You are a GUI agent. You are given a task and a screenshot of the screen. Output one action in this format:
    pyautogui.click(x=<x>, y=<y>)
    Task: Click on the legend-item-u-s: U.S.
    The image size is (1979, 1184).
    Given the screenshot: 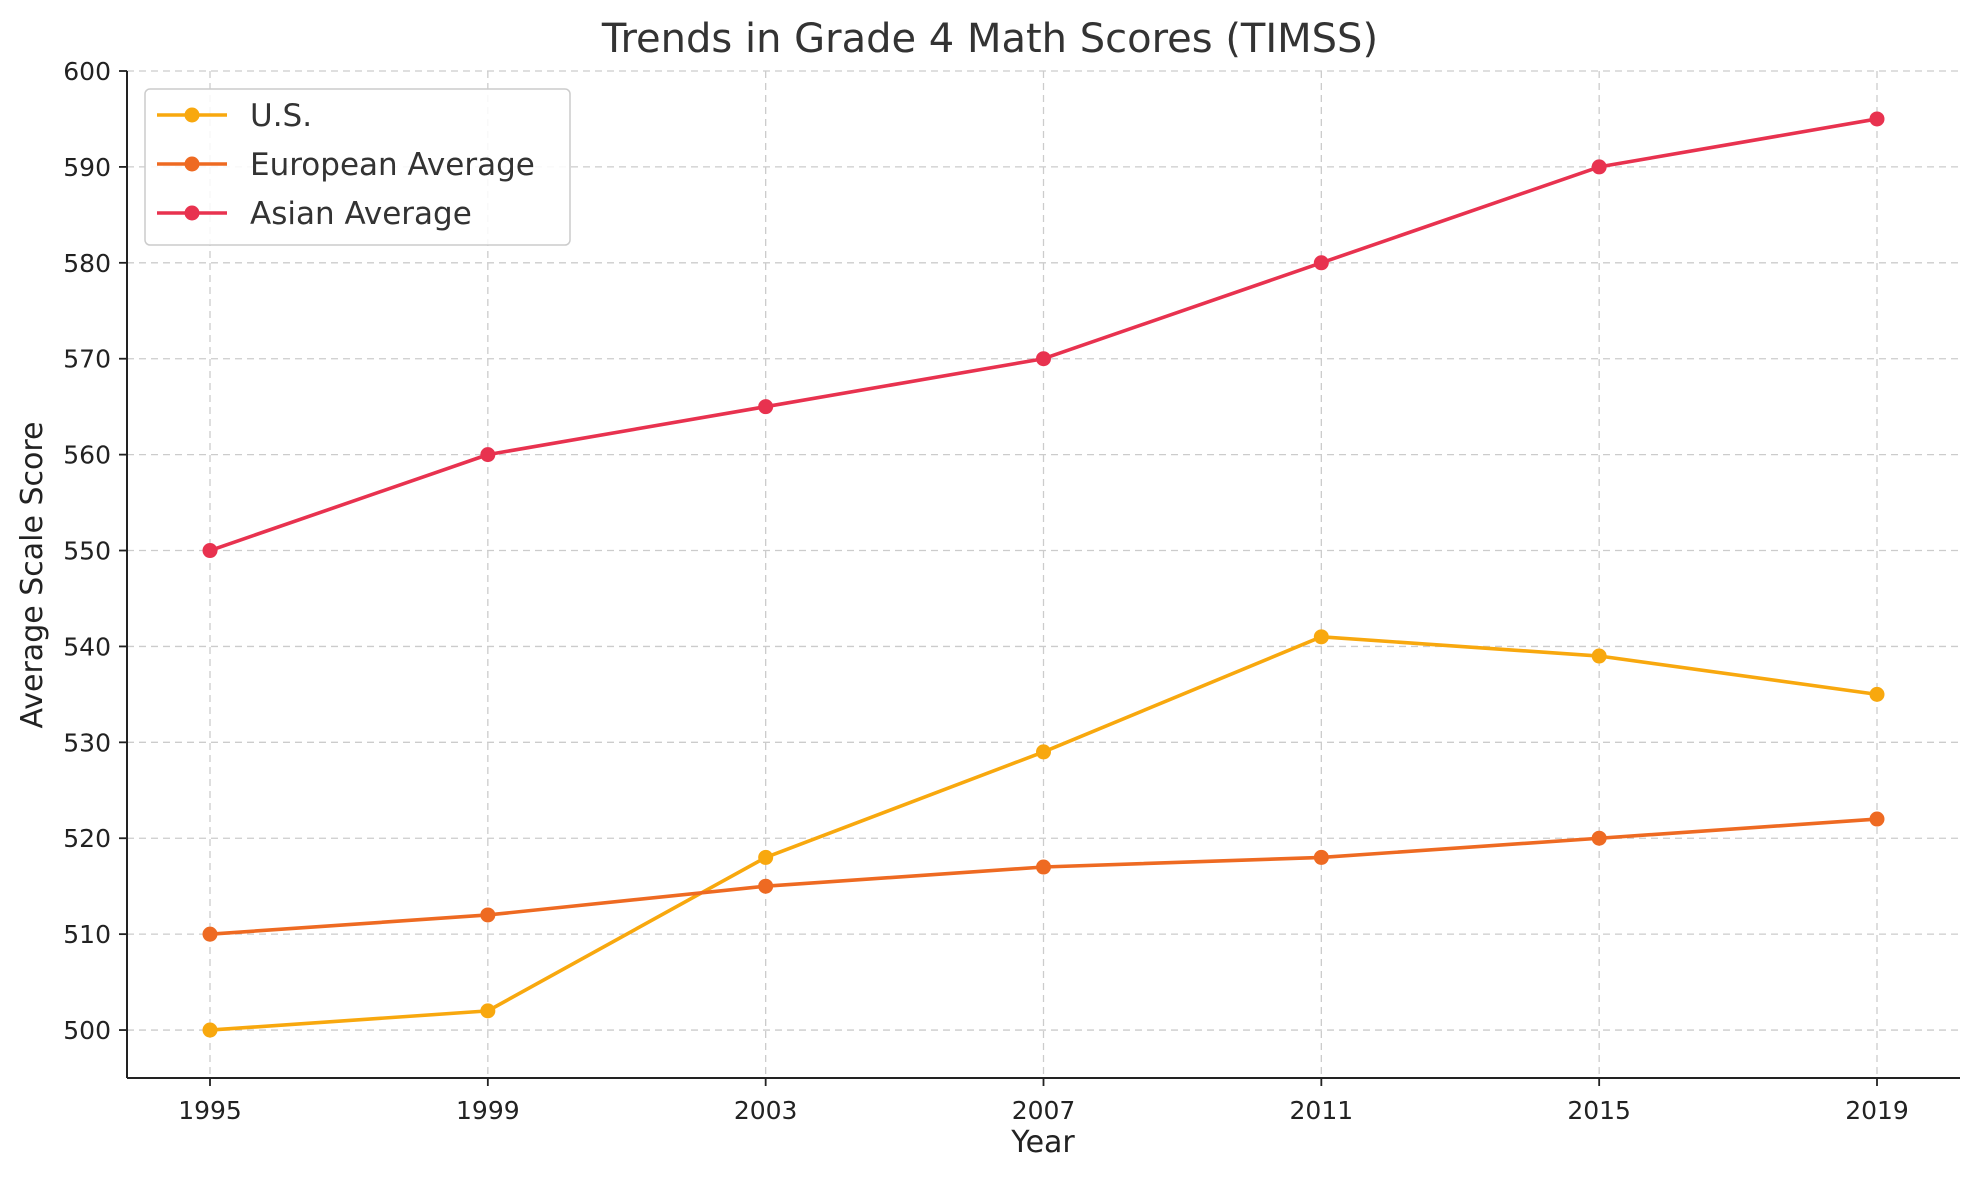 What is the action you would take?
    pyautogui.click(x=234, y=116)
    